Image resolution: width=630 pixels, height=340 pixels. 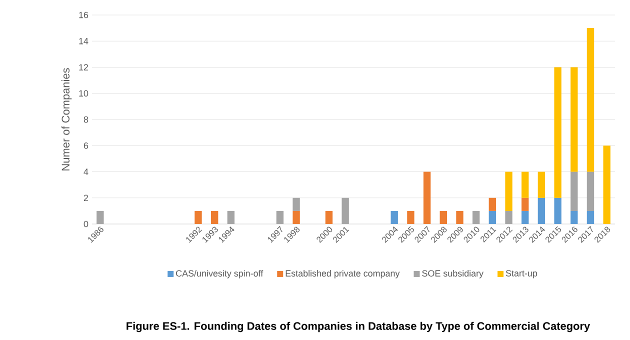 What do you see at coordinates (453, 274) in the screenshot?
I see `legend-label: SOE subsidiary` at bounding box center [453, 274].